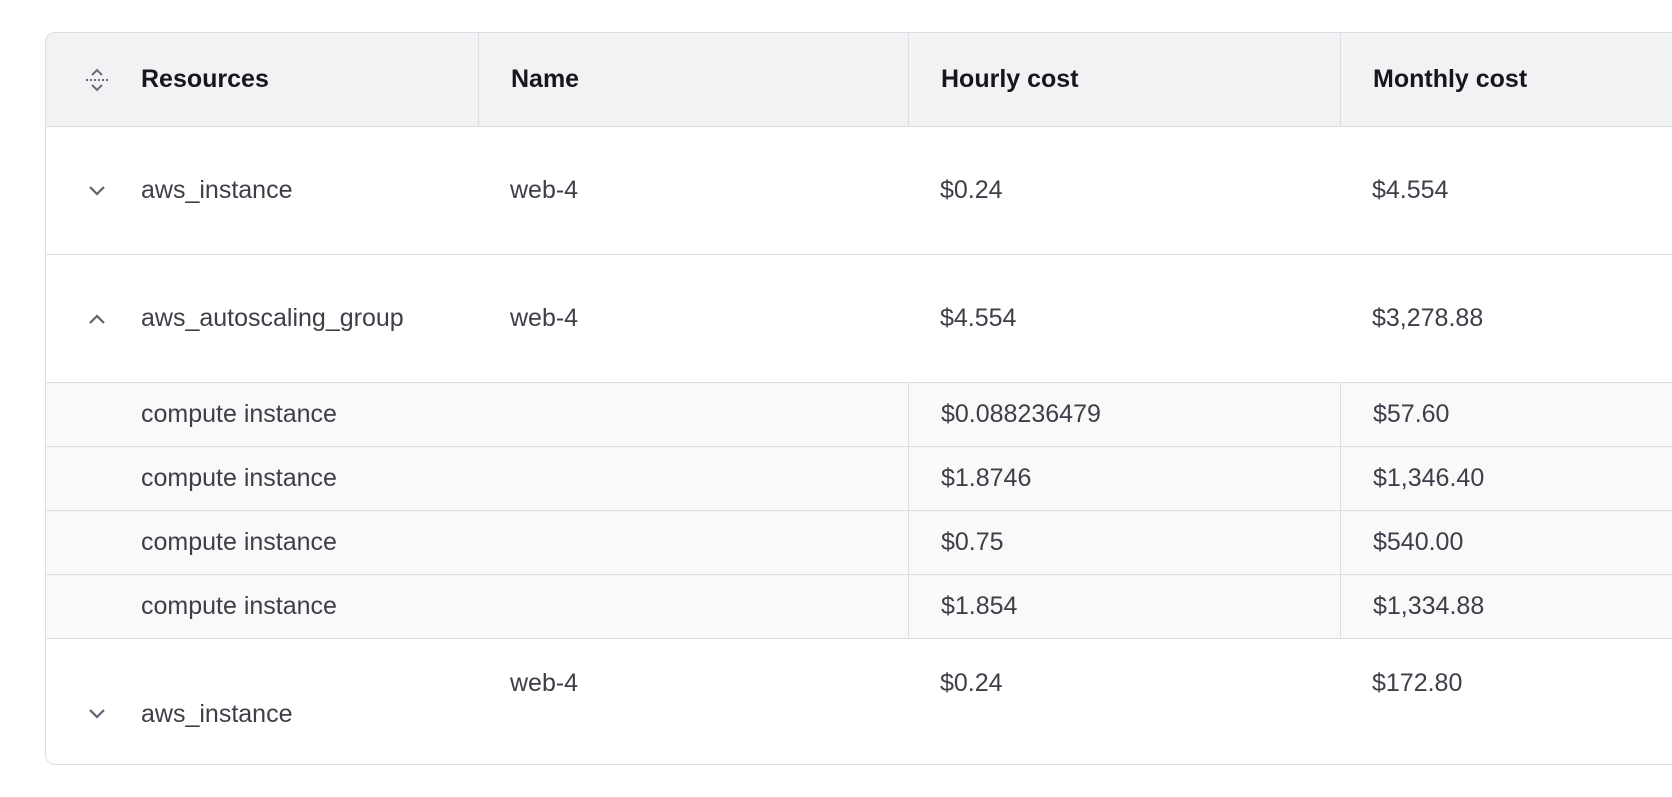  What do you see at coordinates (972, 542) in the screenshot?
I see `hourly-cost: $0.75` at bounding box center [972, 542].